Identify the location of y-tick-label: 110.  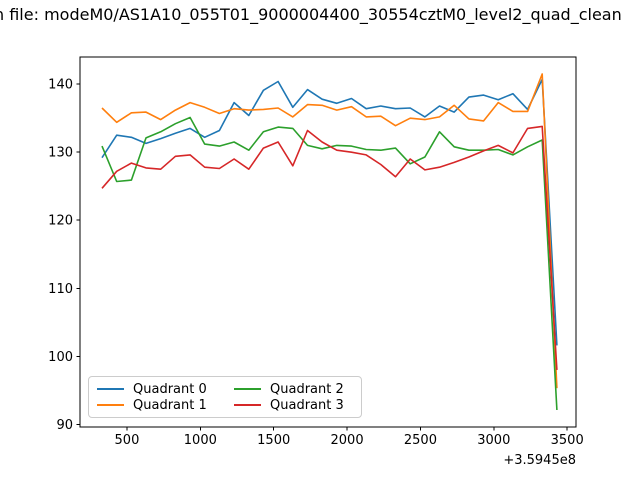
(60, 289).